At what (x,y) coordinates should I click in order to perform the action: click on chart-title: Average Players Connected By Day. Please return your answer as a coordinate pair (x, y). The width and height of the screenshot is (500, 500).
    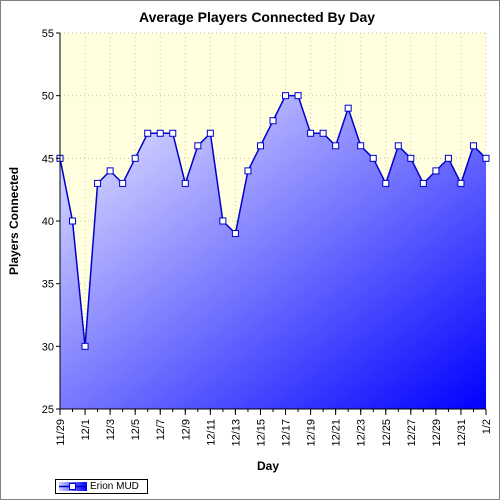
    Looking at the image, I should click on (257, 17).